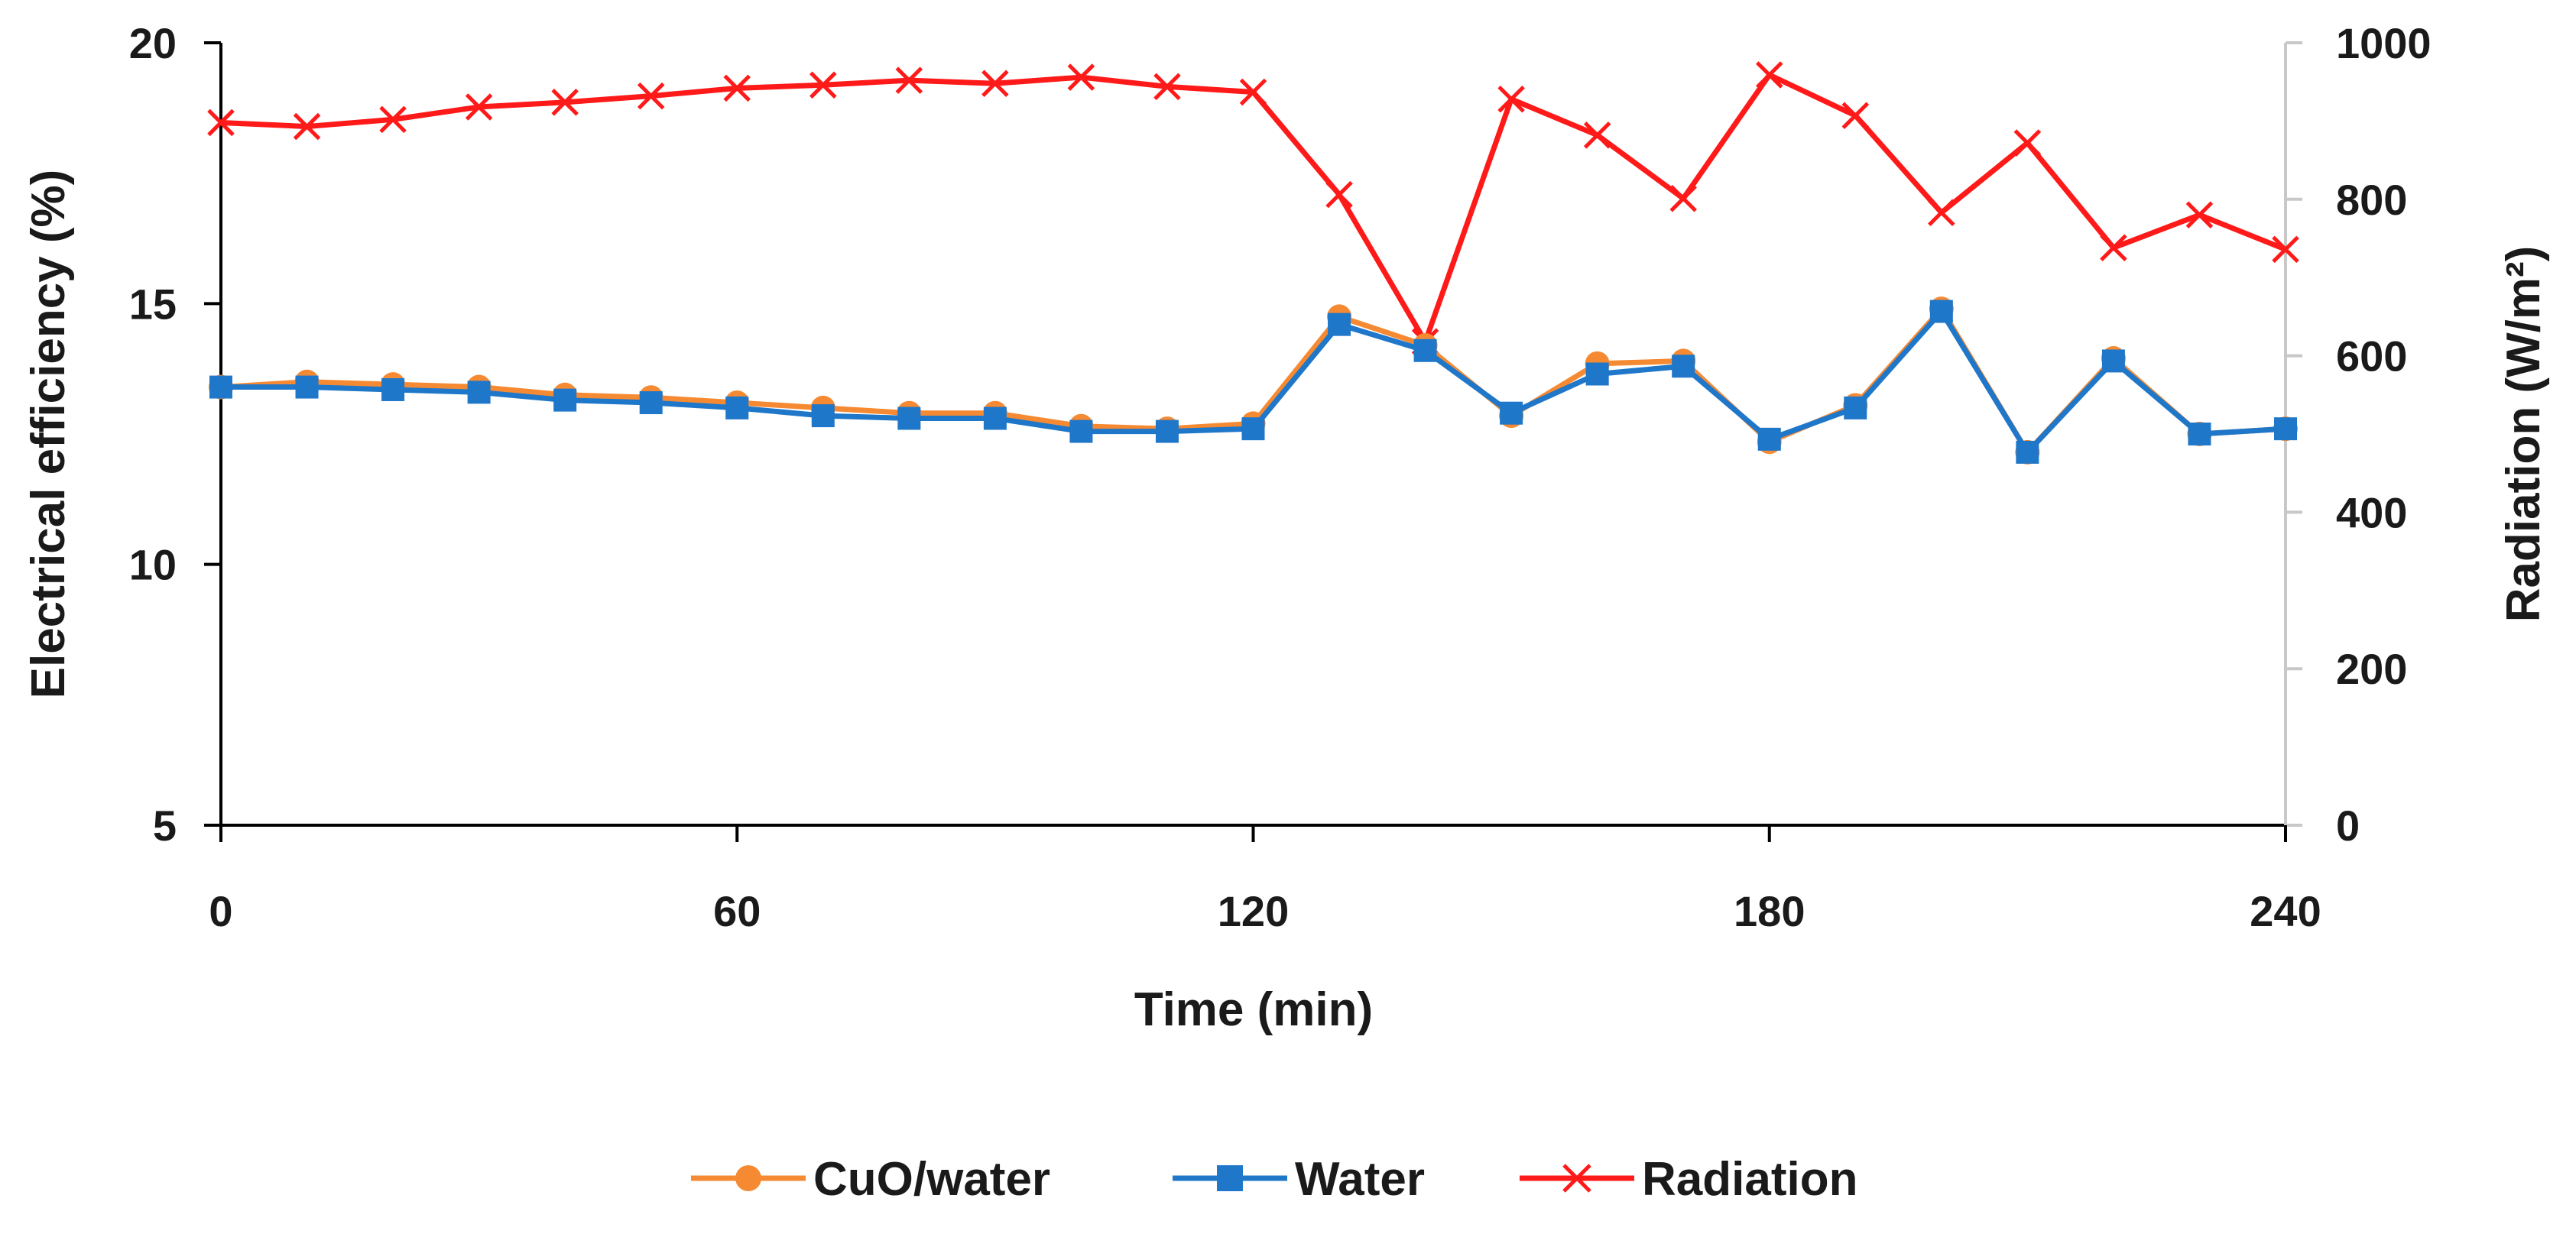  What do you see at coordinates (2285, 911) in the screenshot?
I see `x-tick-label: 240` at bounding box center [2285, 911].